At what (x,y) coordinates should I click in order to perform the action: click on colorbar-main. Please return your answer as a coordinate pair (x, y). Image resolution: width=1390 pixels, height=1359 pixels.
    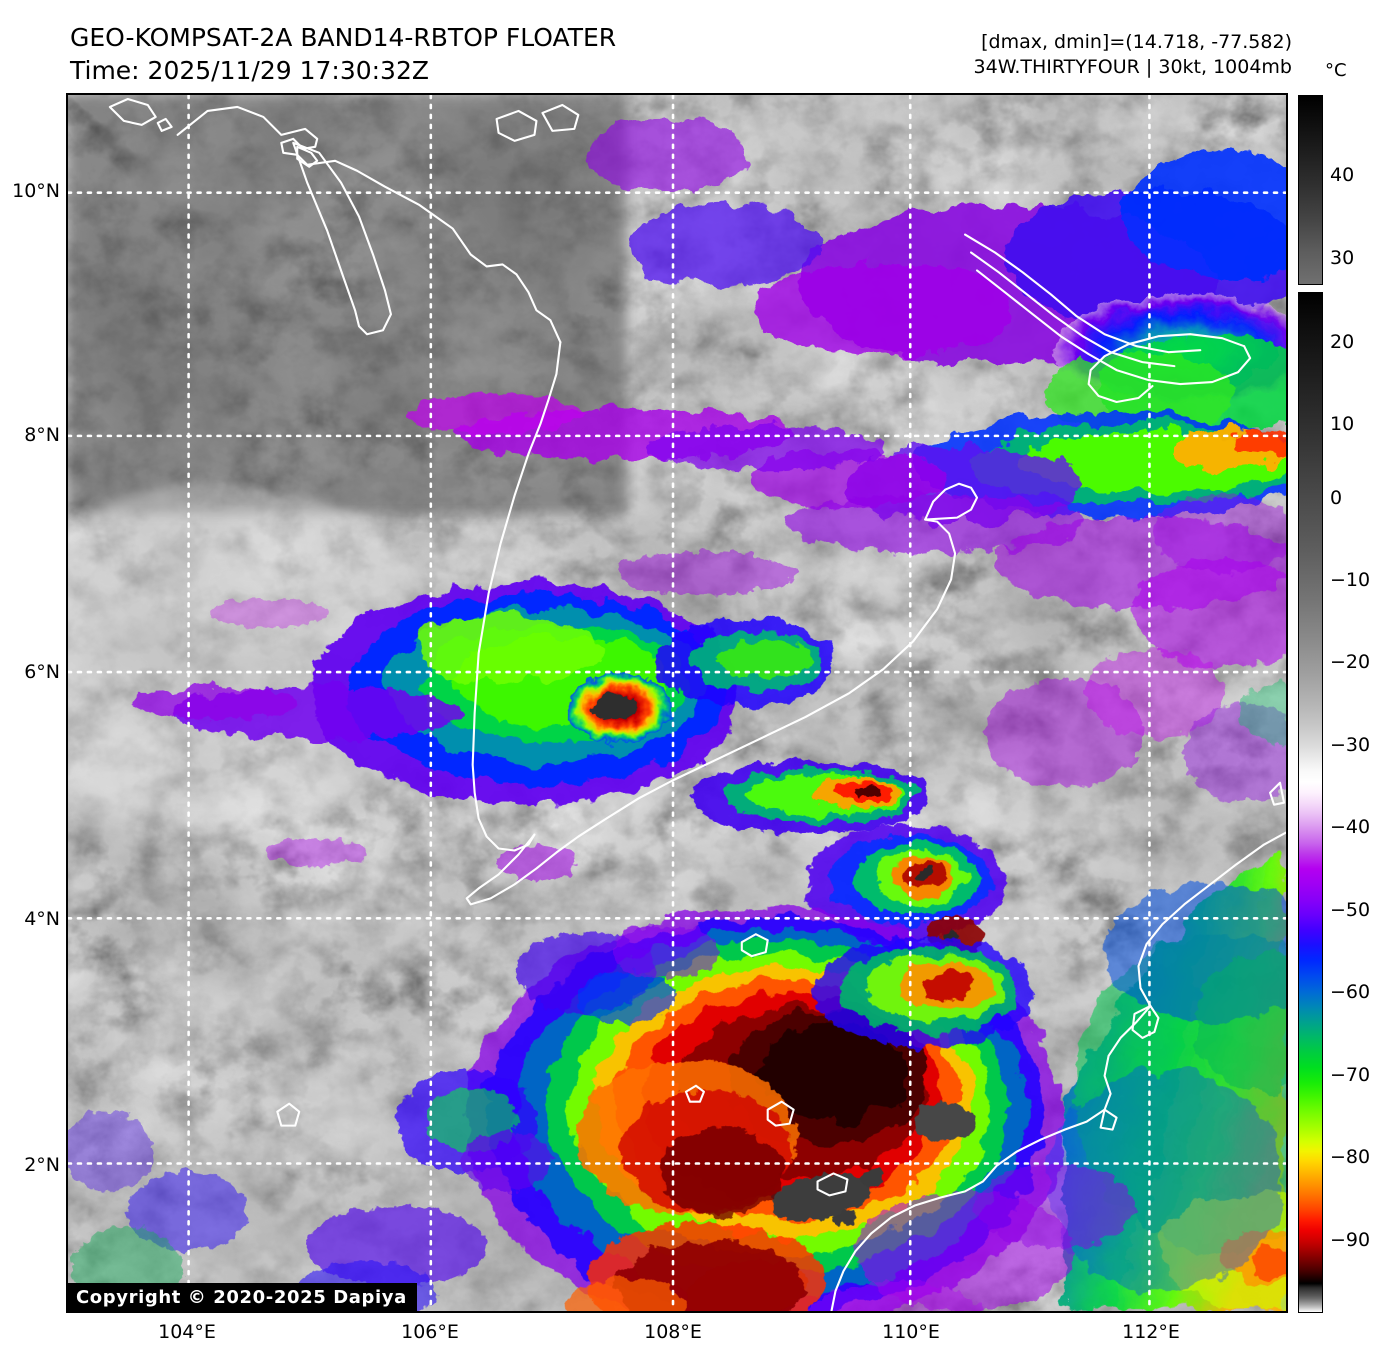
    Looking at the image, I should click on (1310, 802).